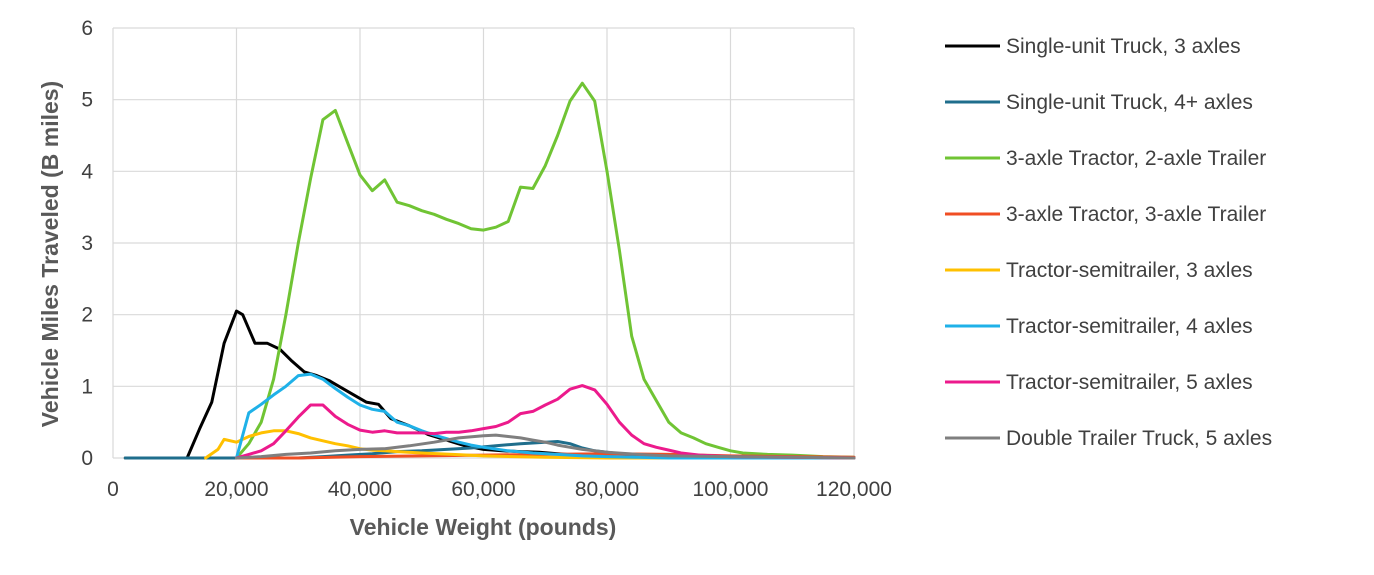 This screenshot has width=1374, height=575. Describe the element at coordinates (236, 489) in the screenshot. I see `x-tick-label: 20,000` at that location.